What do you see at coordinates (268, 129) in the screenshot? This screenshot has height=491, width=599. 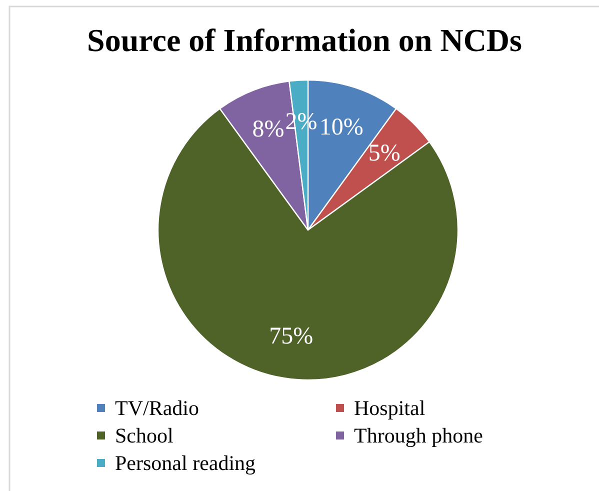 I see `data-label: 8%` at bounding box center [268, 129].